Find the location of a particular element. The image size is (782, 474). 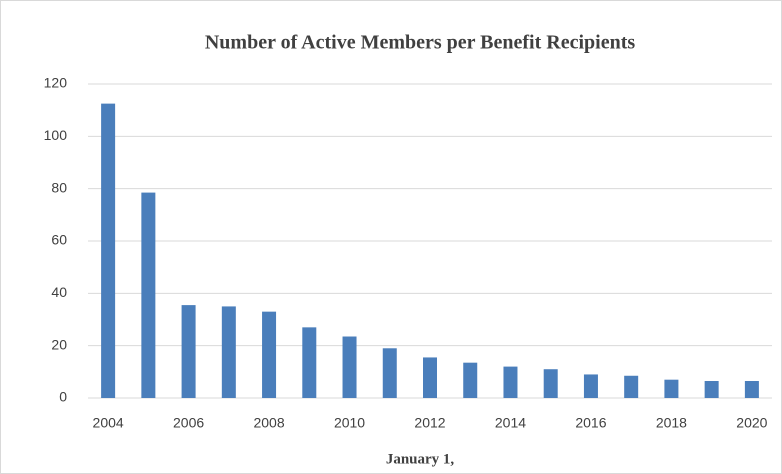

x-tick-label: 2010 is located at coordinates (349, 423).